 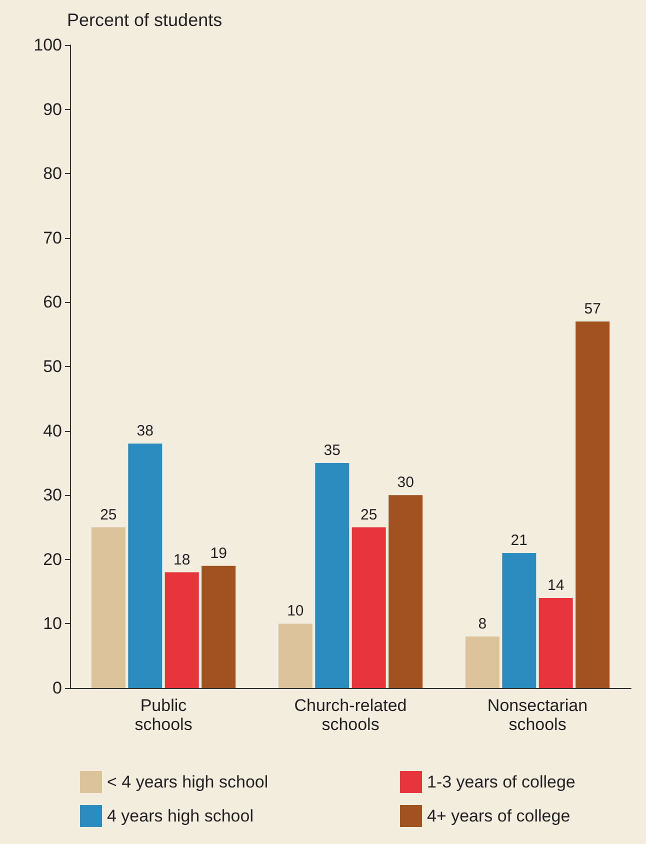 What do you see at coordinates (519, 540) in the screenshot?
I see `data-label: 21` at bounding box center [519, 540].